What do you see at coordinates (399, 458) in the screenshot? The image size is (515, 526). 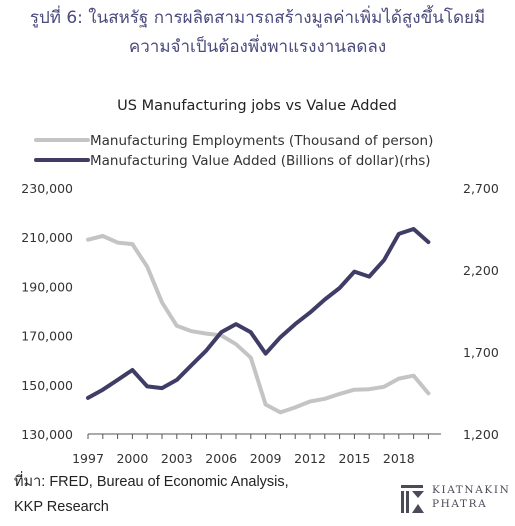 I see `x-tick-label: 2018` at bounding box center [399, 458].